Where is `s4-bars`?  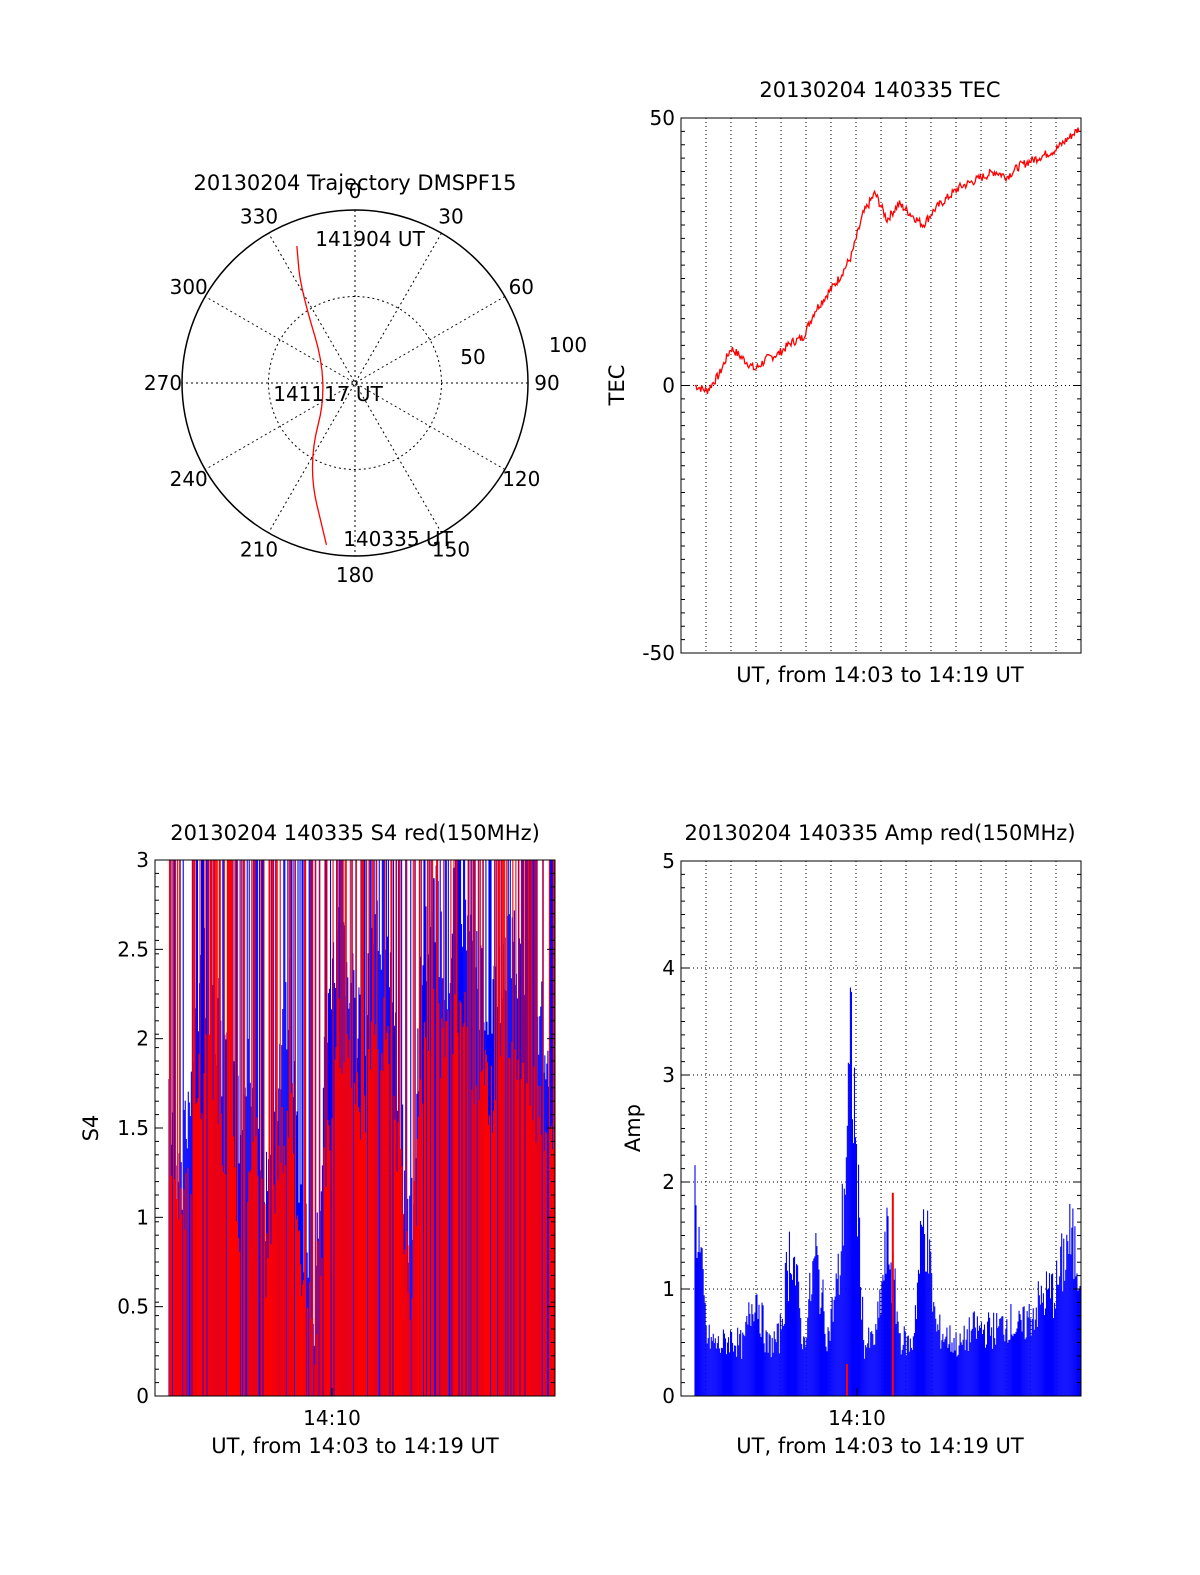 s4-bars is located at coordinates (362, 1128).